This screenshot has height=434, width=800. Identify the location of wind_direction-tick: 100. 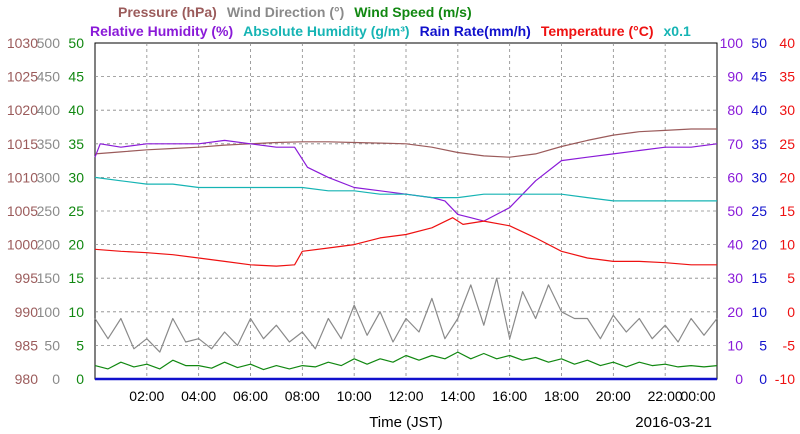
(49, 312).